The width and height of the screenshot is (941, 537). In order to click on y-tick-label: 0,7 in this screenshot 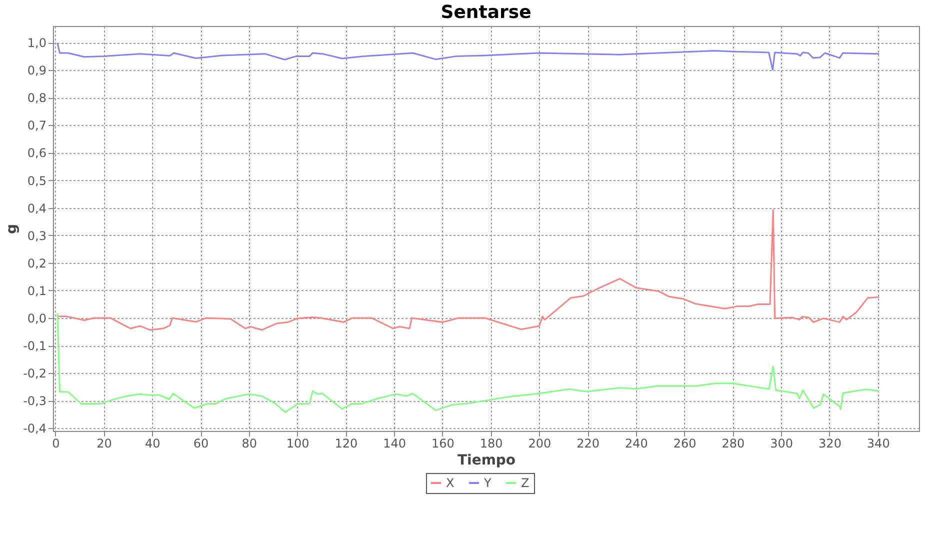, I will do `click(36, 125)`.